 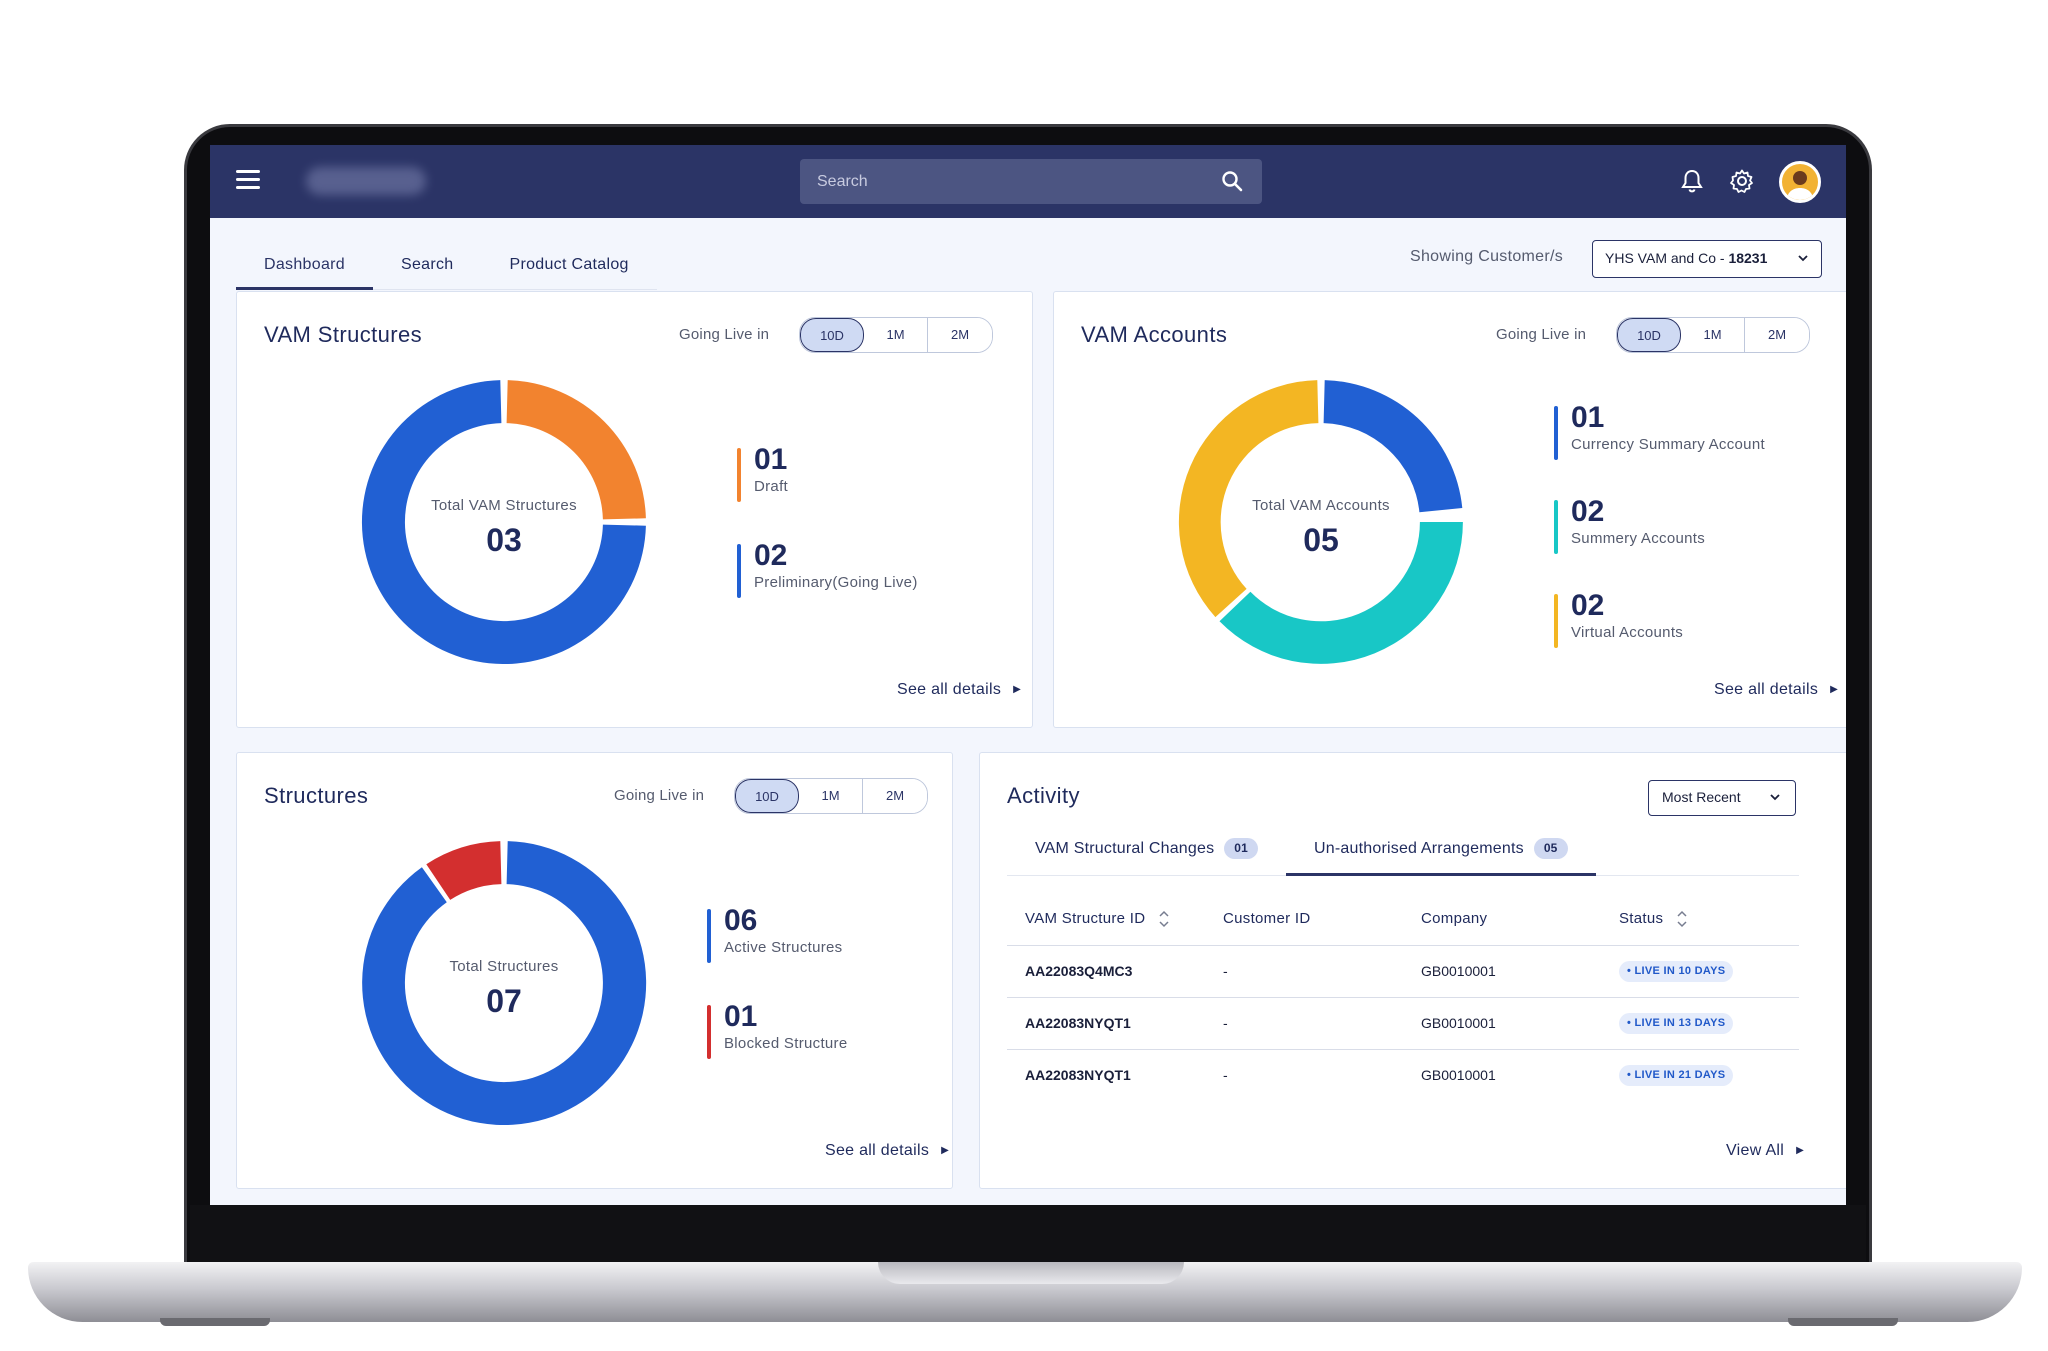 I want to click on view-all-link: View All ▶, so click(x=1765, y=1151).